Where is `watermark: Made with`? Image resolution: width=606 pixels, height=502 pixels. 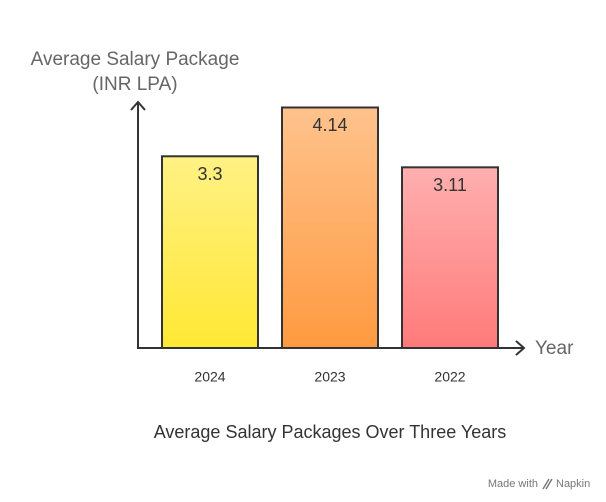
watermark: Made with is located at coordinates (513, 484).